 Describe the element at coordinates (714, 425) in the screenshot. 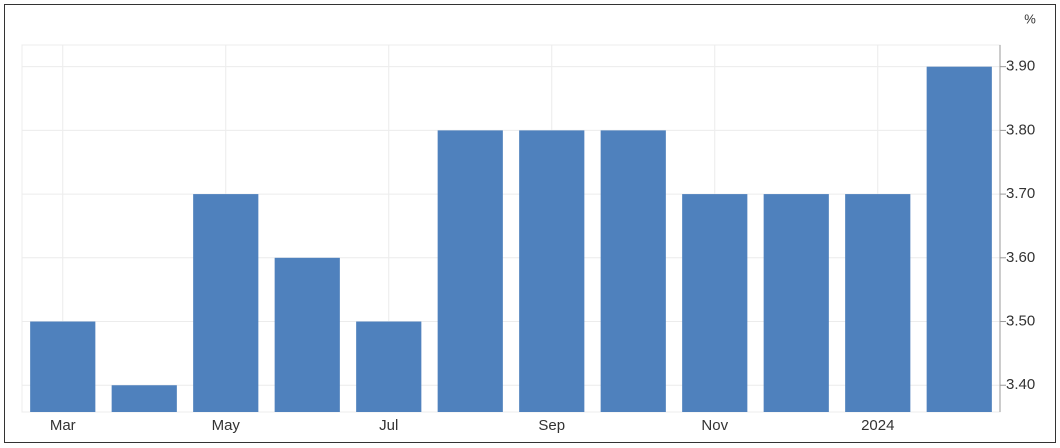

I see `x-tick-label: Nov` at that location.